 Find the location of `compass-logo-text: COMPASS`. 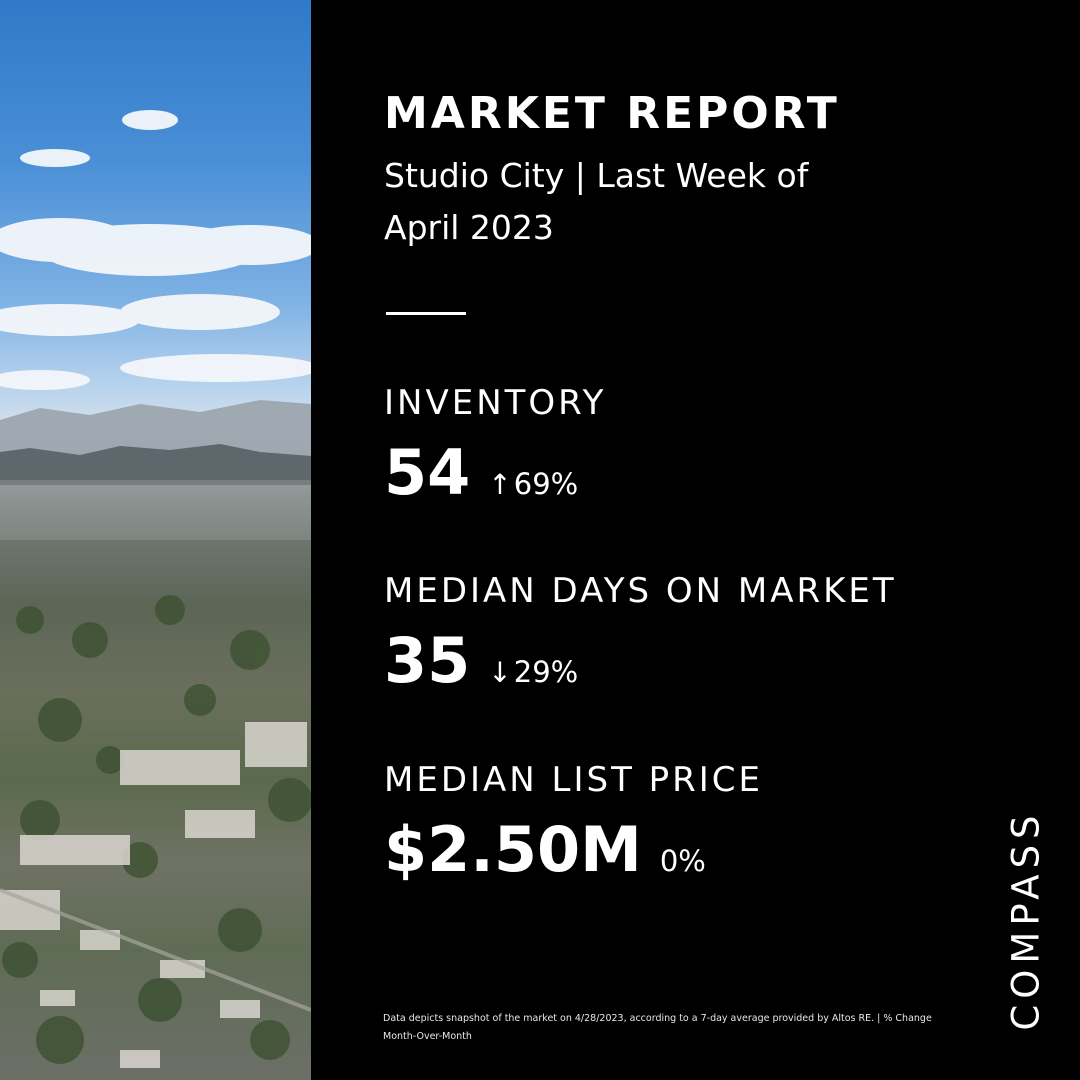

compass-logo-text: COMPASS is located at coordinates (1026, 920).